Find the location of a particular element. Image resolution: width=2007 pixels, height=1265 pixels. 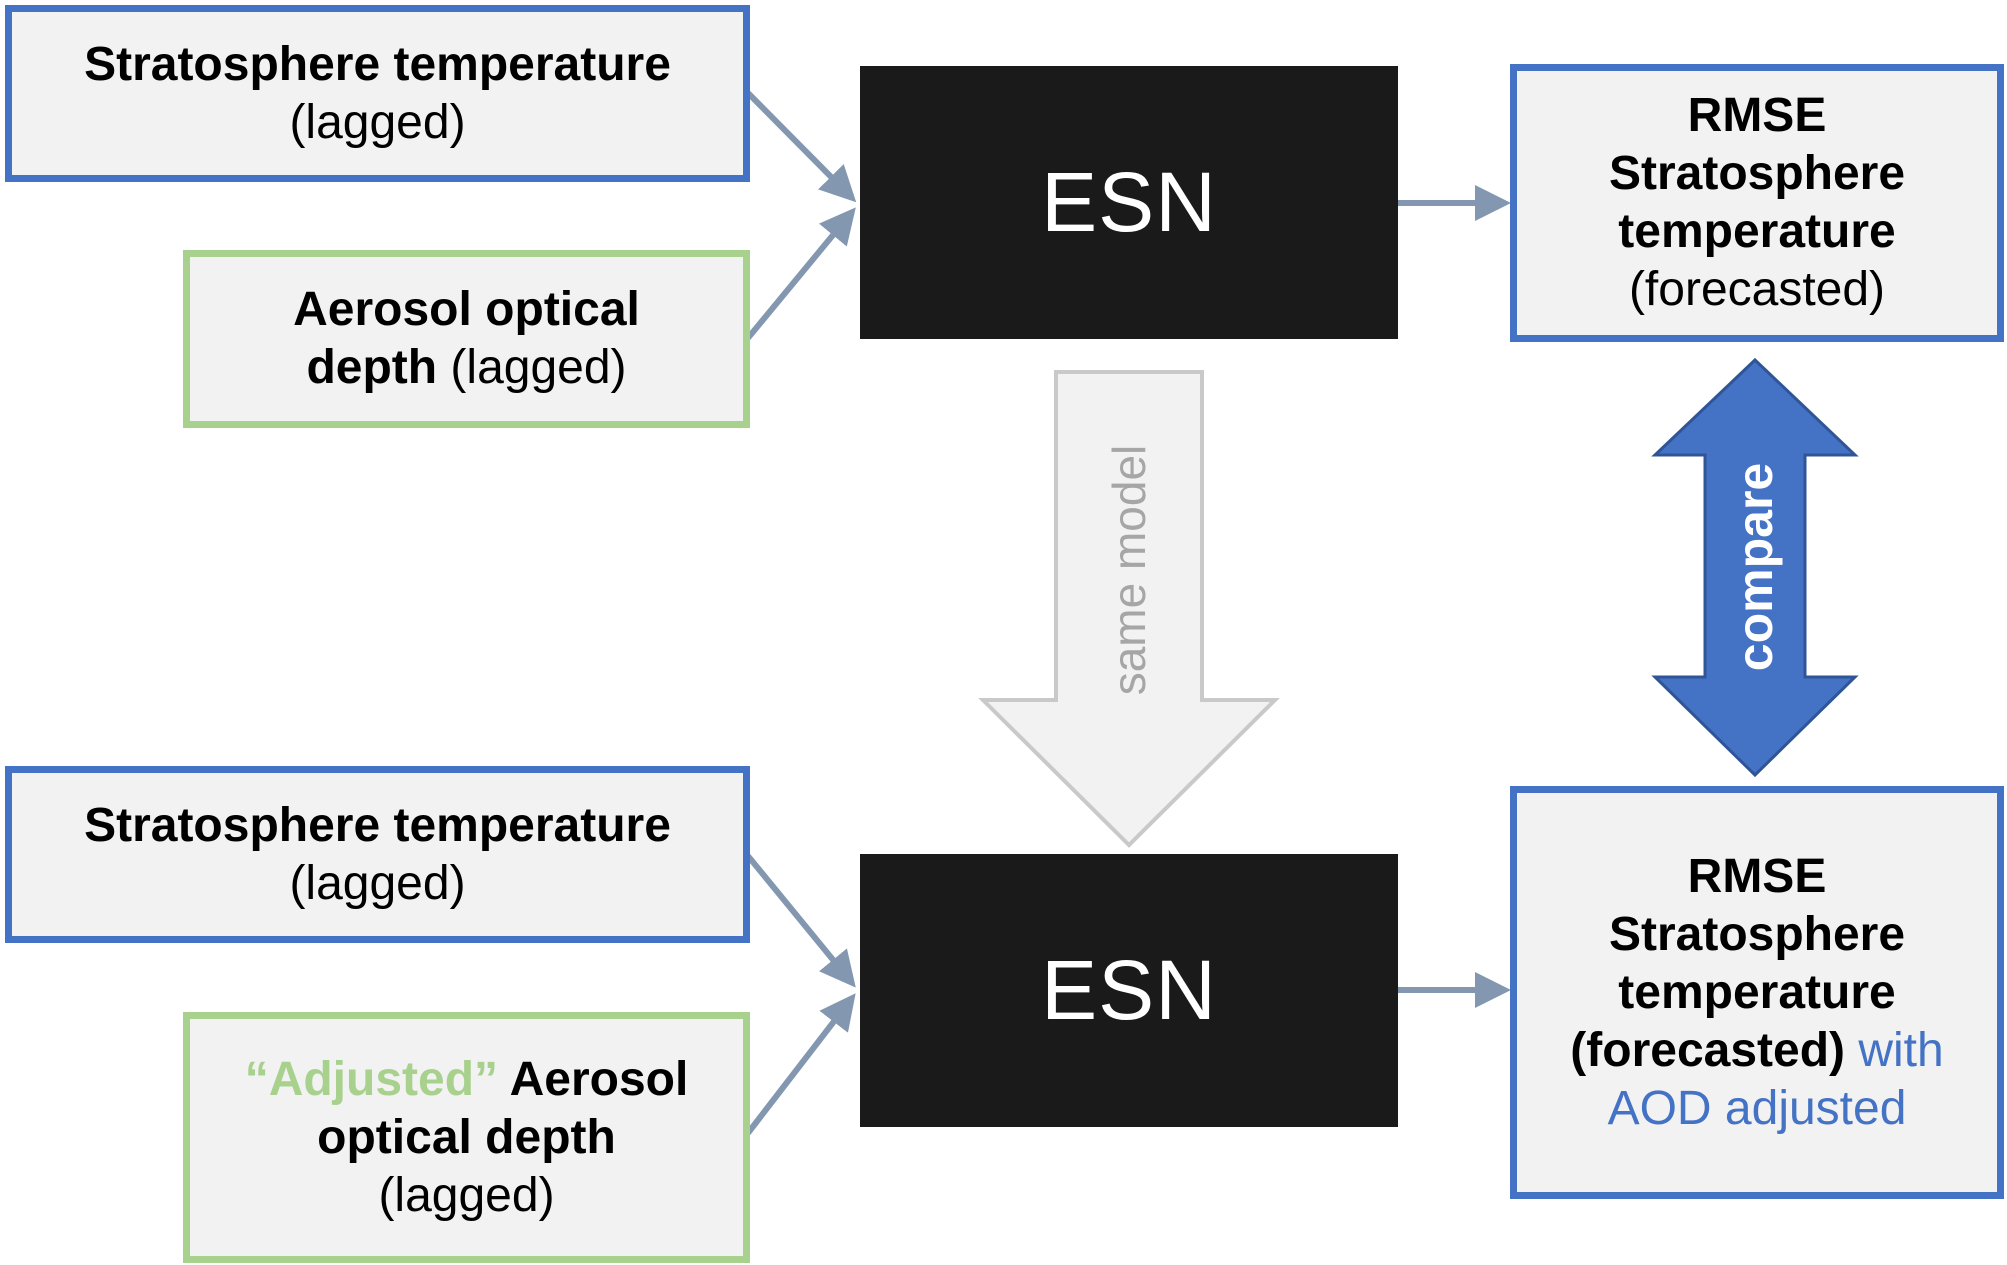

input-top-temp-title: Stratosphere temperature is located at coordinates (377, 64).